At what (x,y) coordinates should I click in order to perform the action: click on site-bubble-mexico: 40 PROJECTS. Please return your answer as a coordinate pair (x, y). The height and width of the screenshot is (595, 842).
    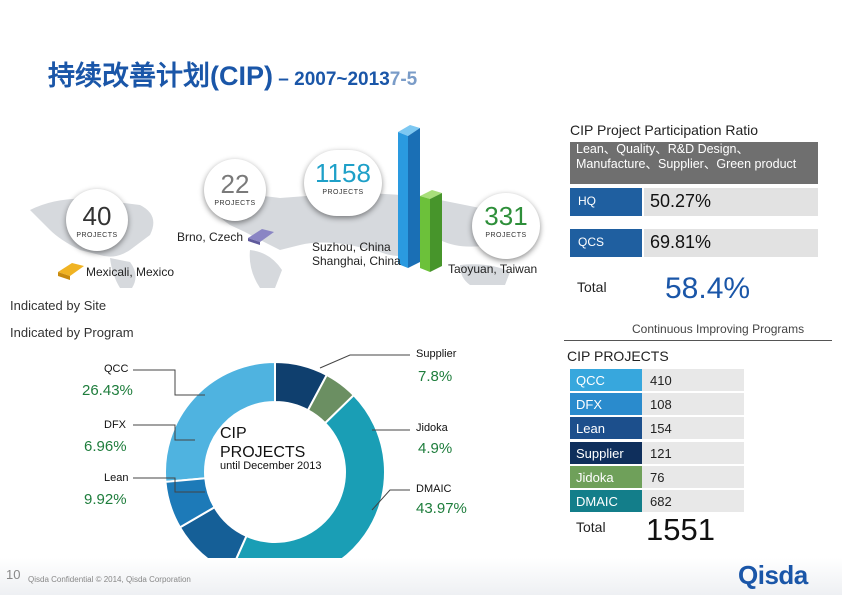
    Looking at the image, I should click on (97, 220).